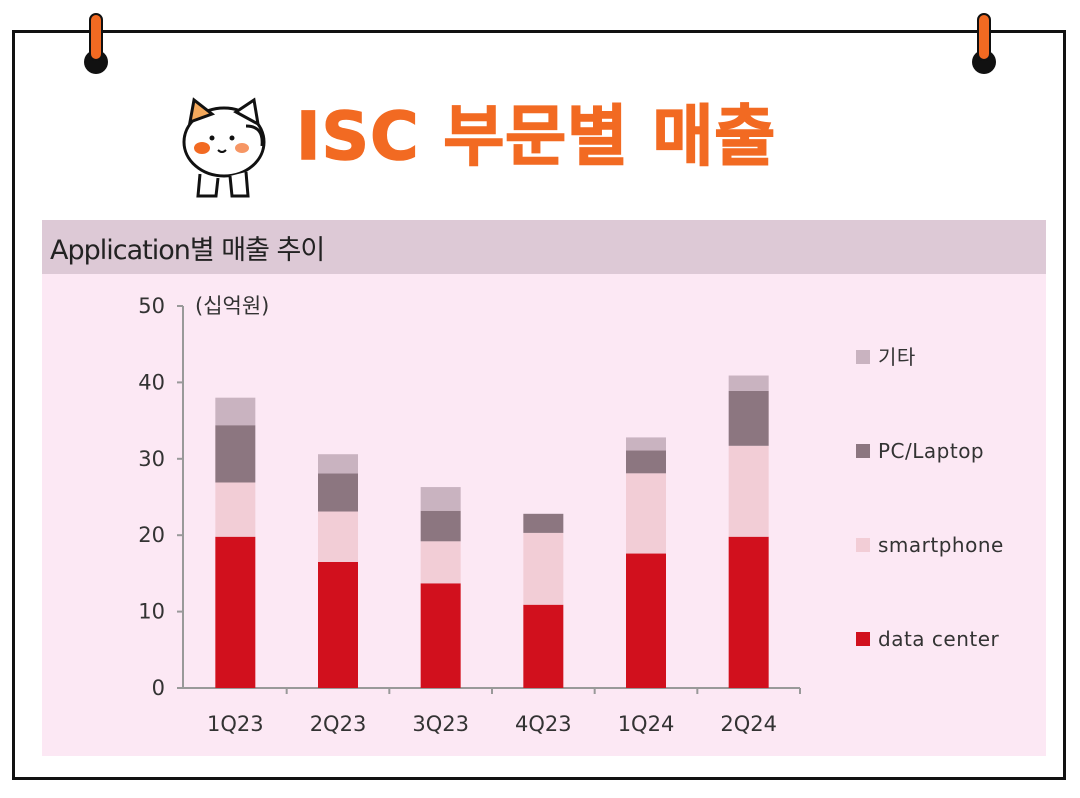 The image size is (1080, 798). I want to click on x-tick-label: 2Q23, so click(338, 724).